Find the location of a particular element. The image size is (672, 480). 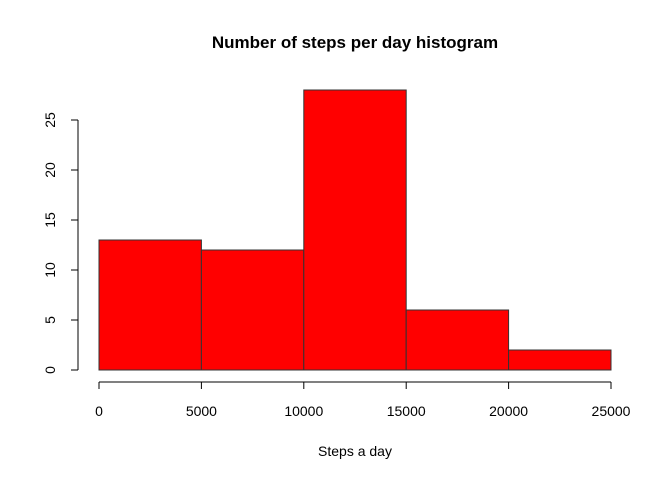

y-tick-label-0: 0 is located at coordinates (50, 370).